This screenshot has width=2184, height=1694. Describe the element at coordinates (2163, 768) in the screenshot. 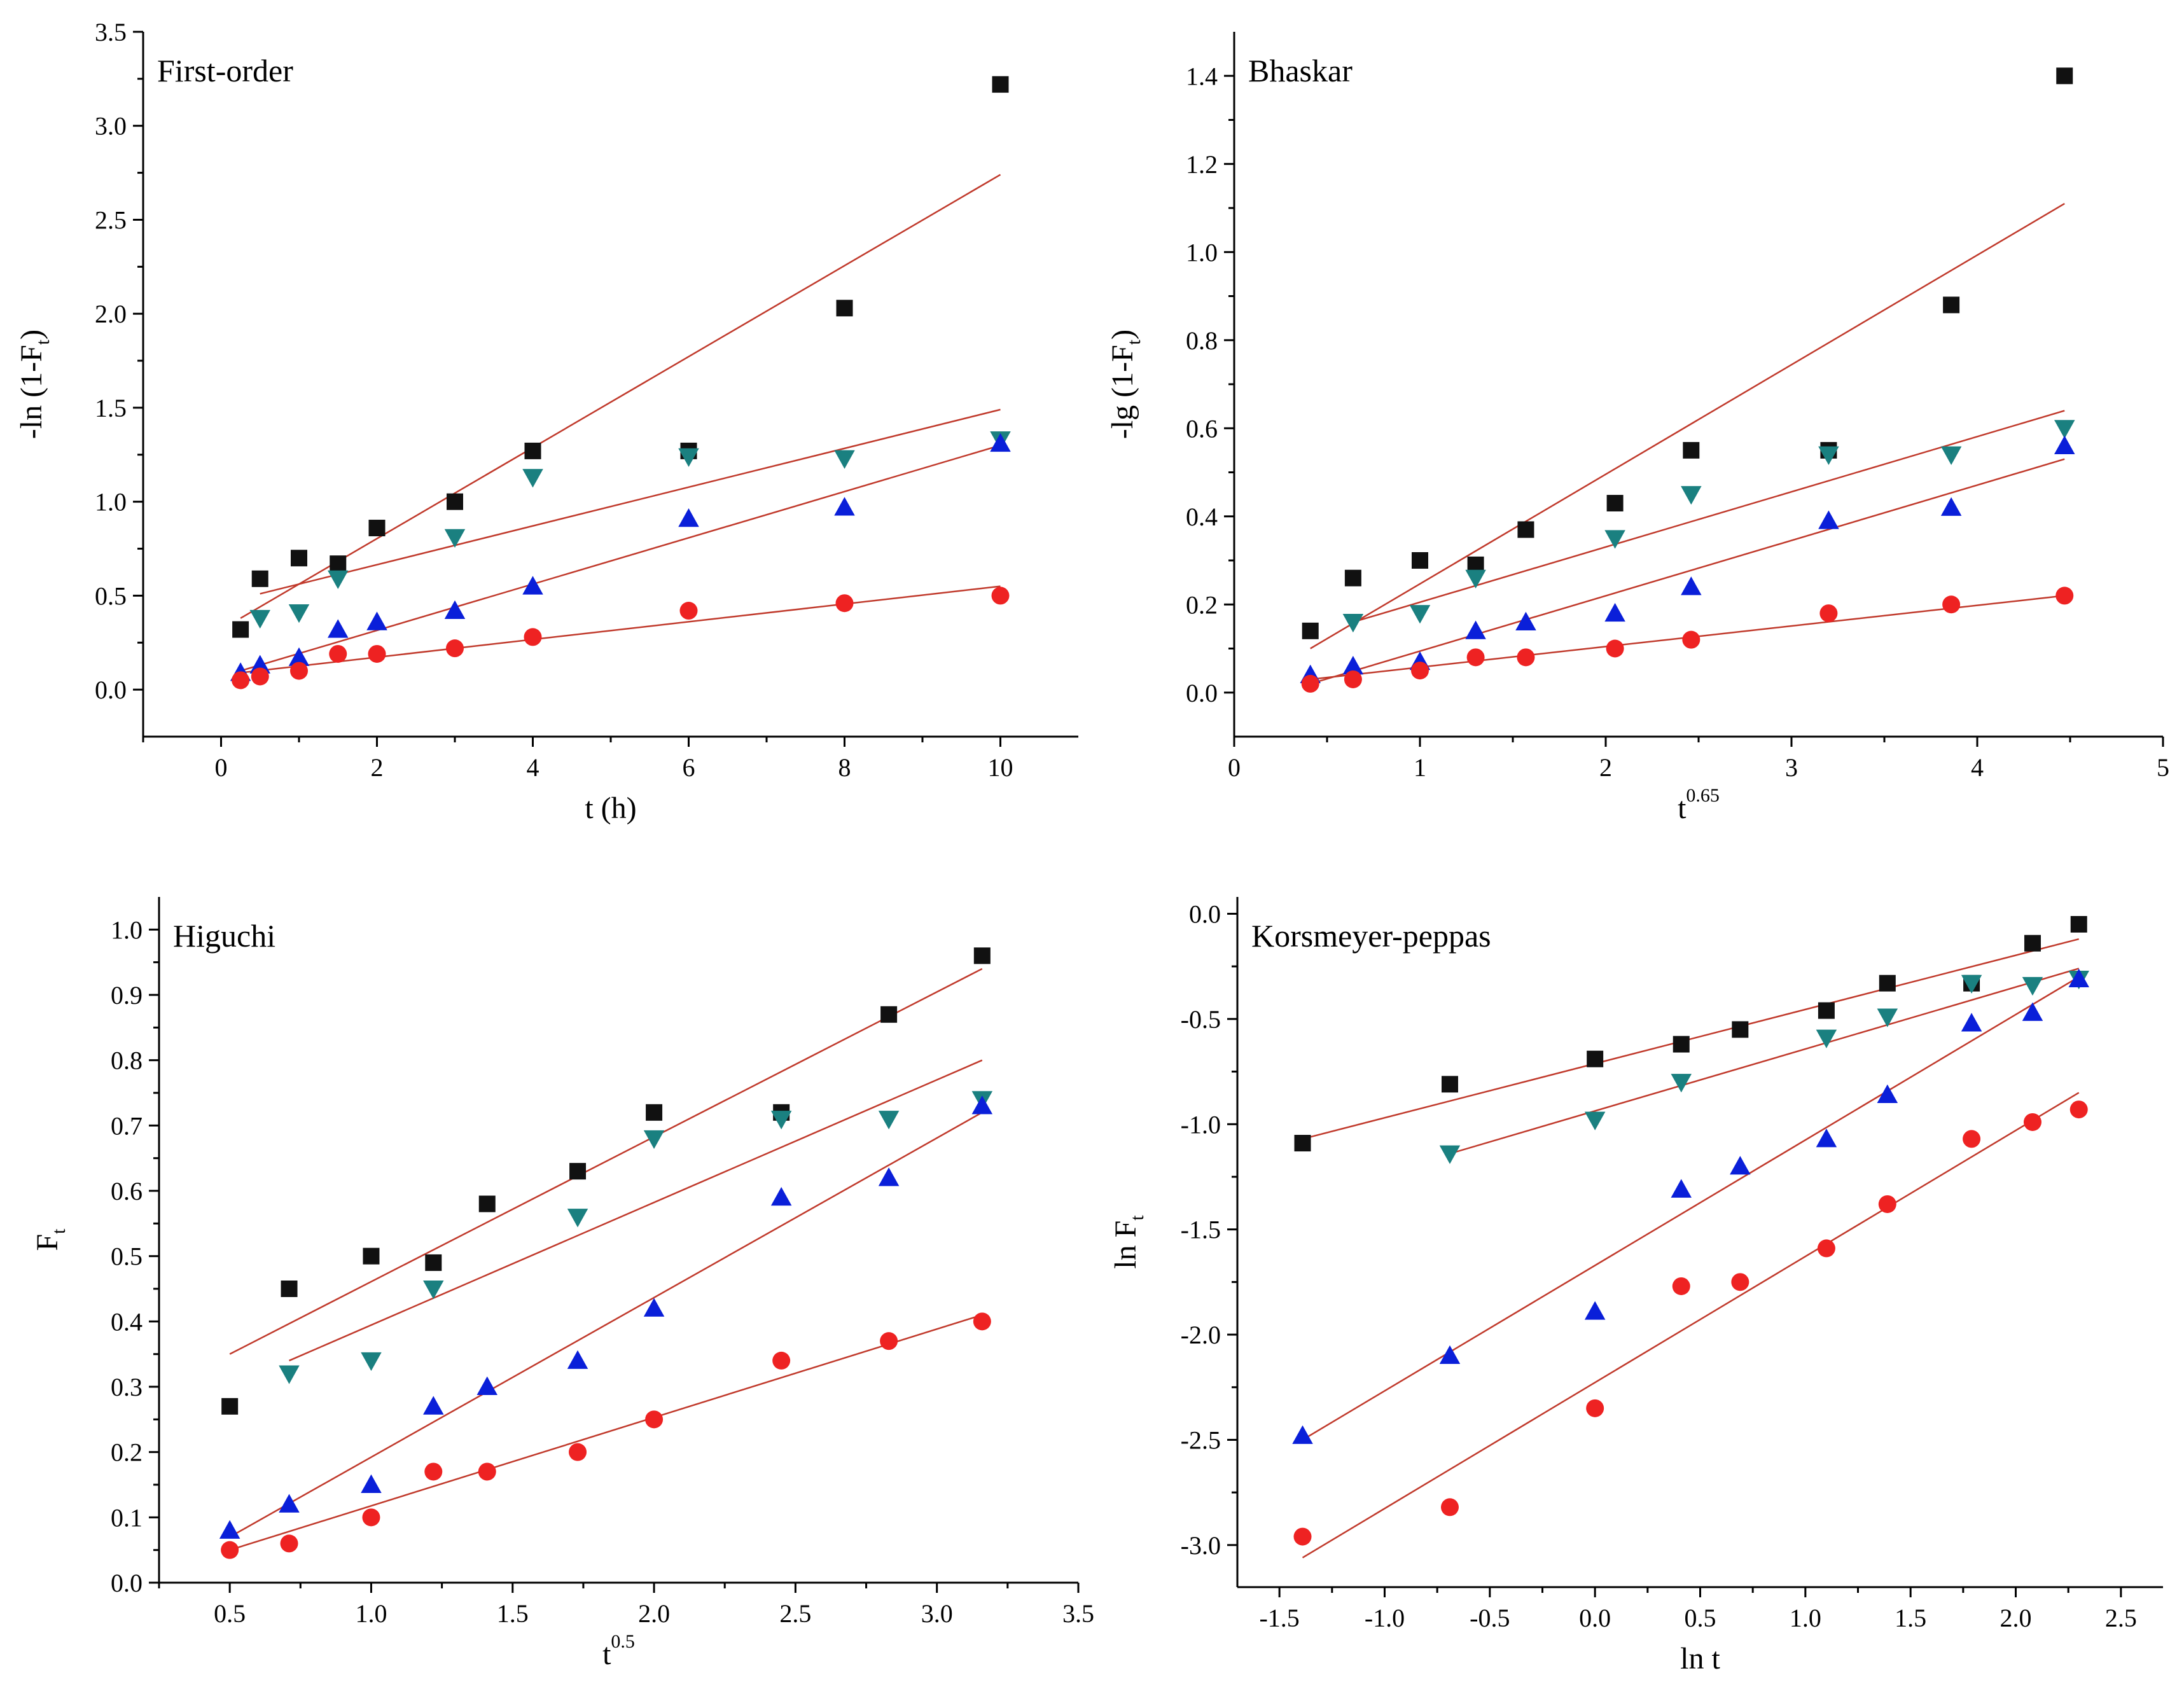

I see `x-tick-label: 5` at that location.